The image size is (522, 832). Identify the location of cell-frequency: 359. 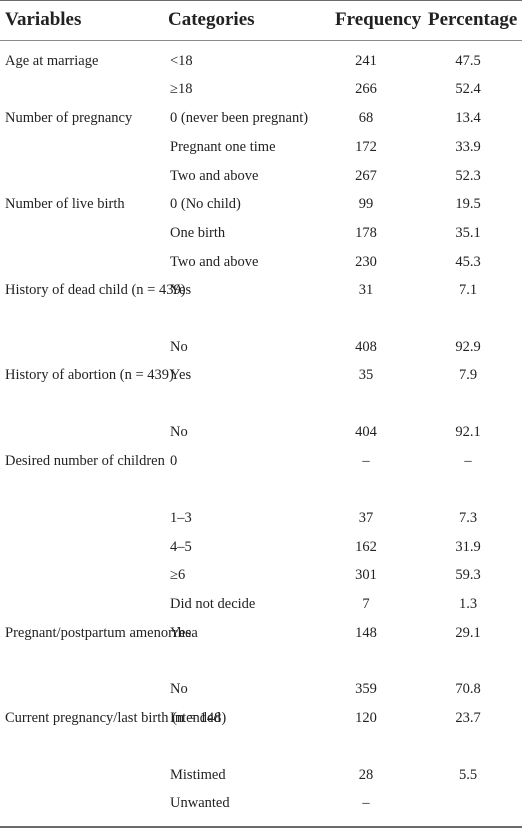
(366, 689).